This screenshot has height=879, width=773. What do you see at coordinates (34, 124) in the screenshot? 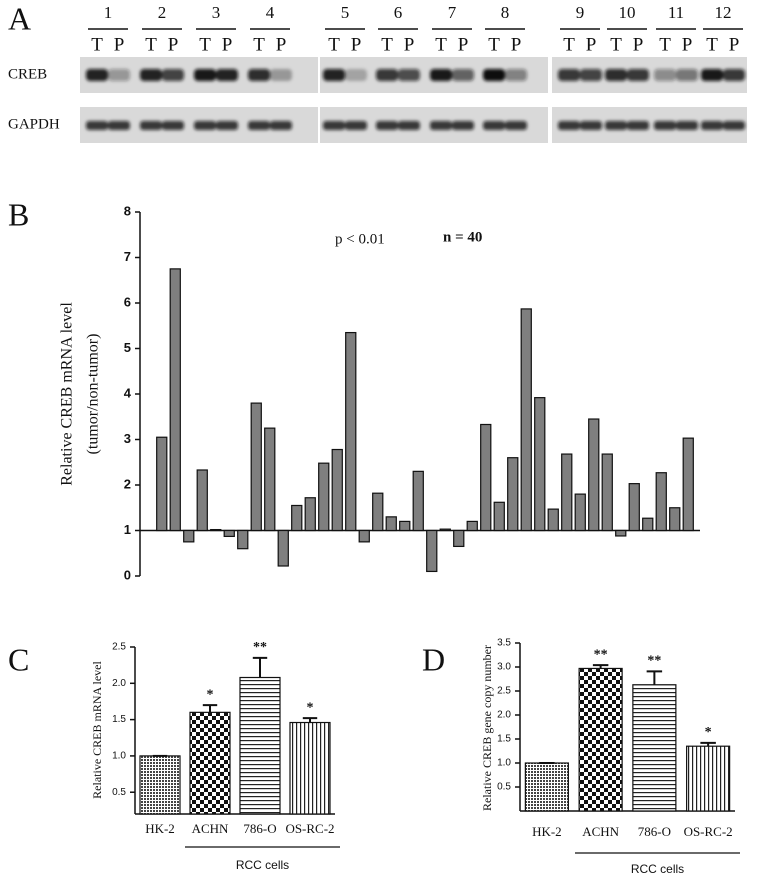
I see `row-label: GAPDH` at bounding box center [34, 124].